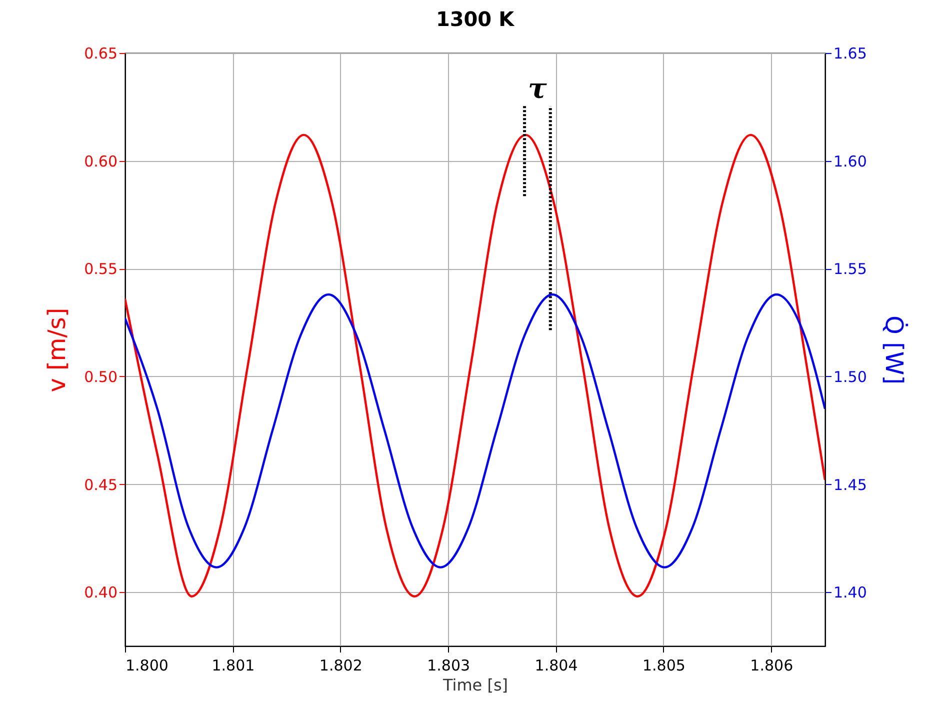 Image resolution: width=939 pixels, height=712 pixels. I want to click on x-tick-label: 1.802, so click(340, 665).